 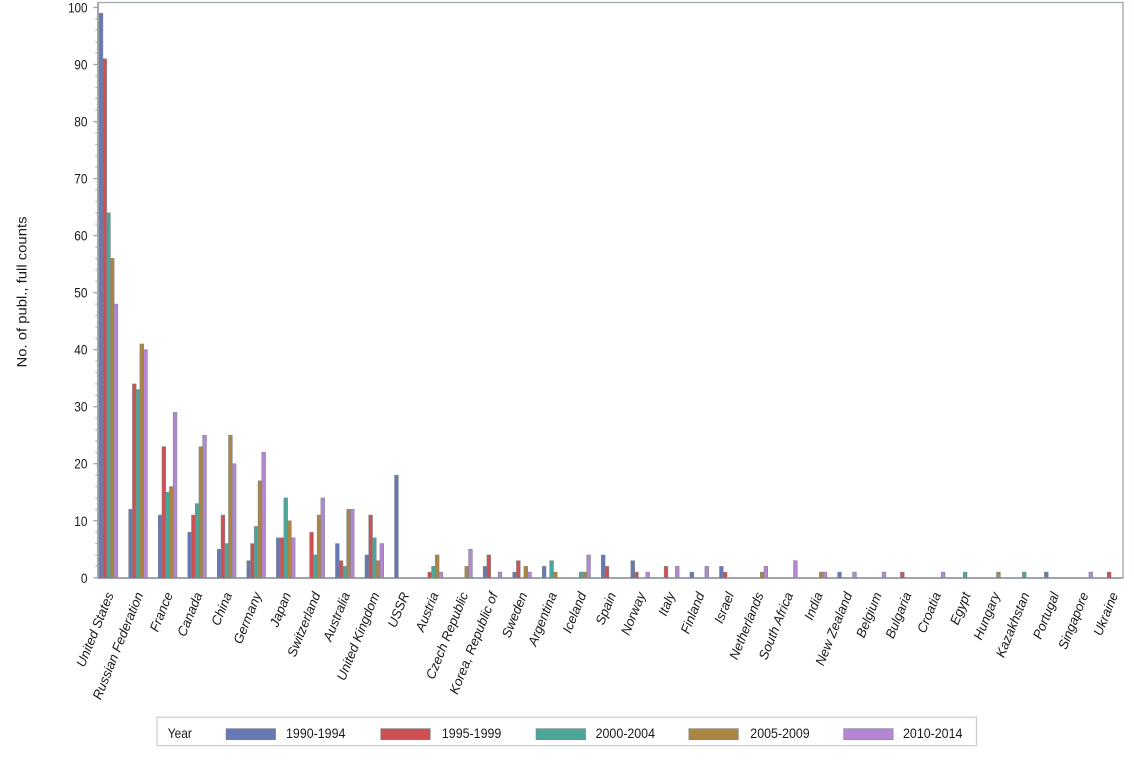 I want to click on svg-text: Year, so click(x=180, y=733).